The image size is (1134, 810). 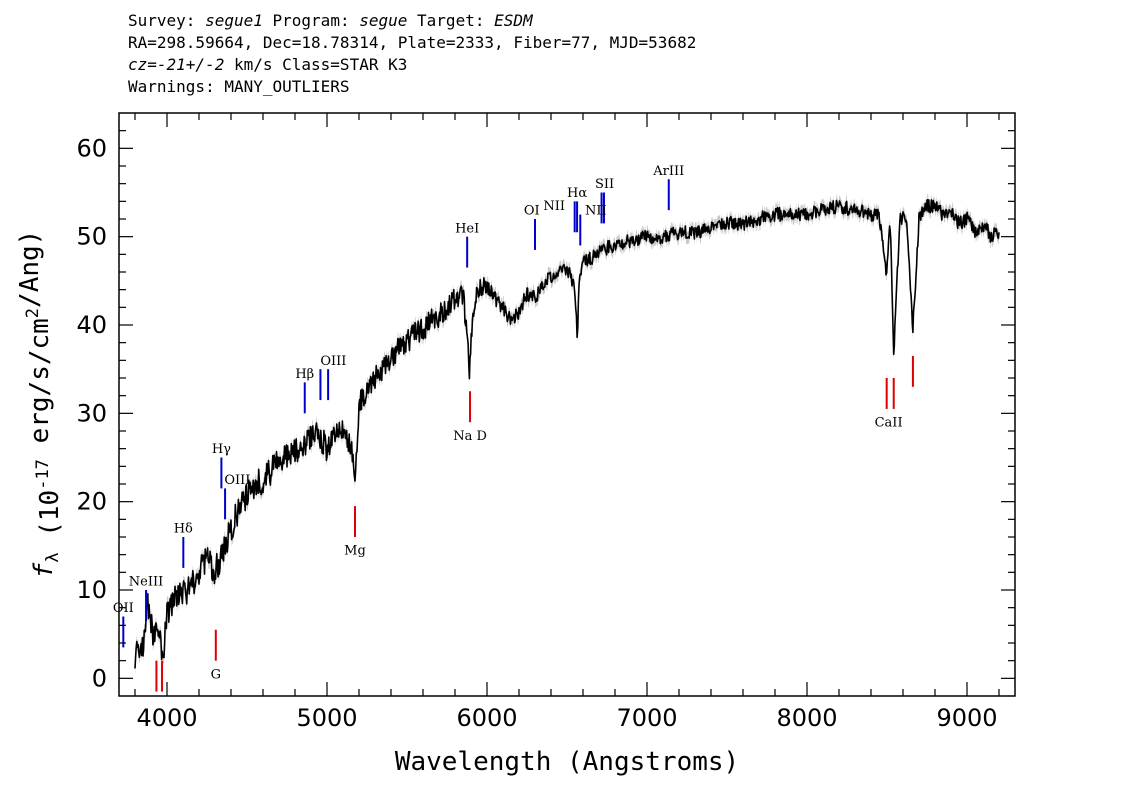 I want to click on emission-line-label: HeI, so click(x=467, y=228).